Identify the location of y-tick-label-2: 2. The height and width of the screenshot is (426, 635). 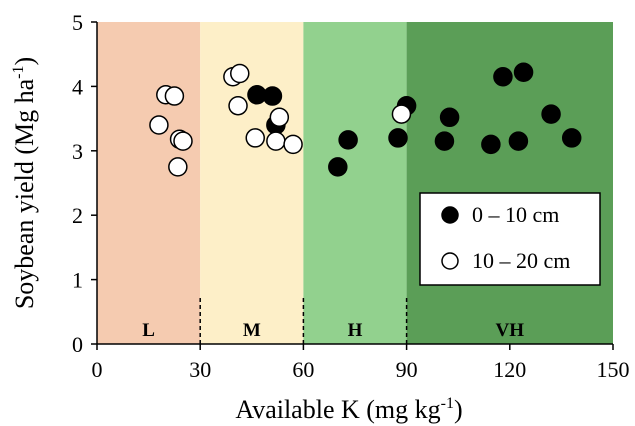
(77, 215).